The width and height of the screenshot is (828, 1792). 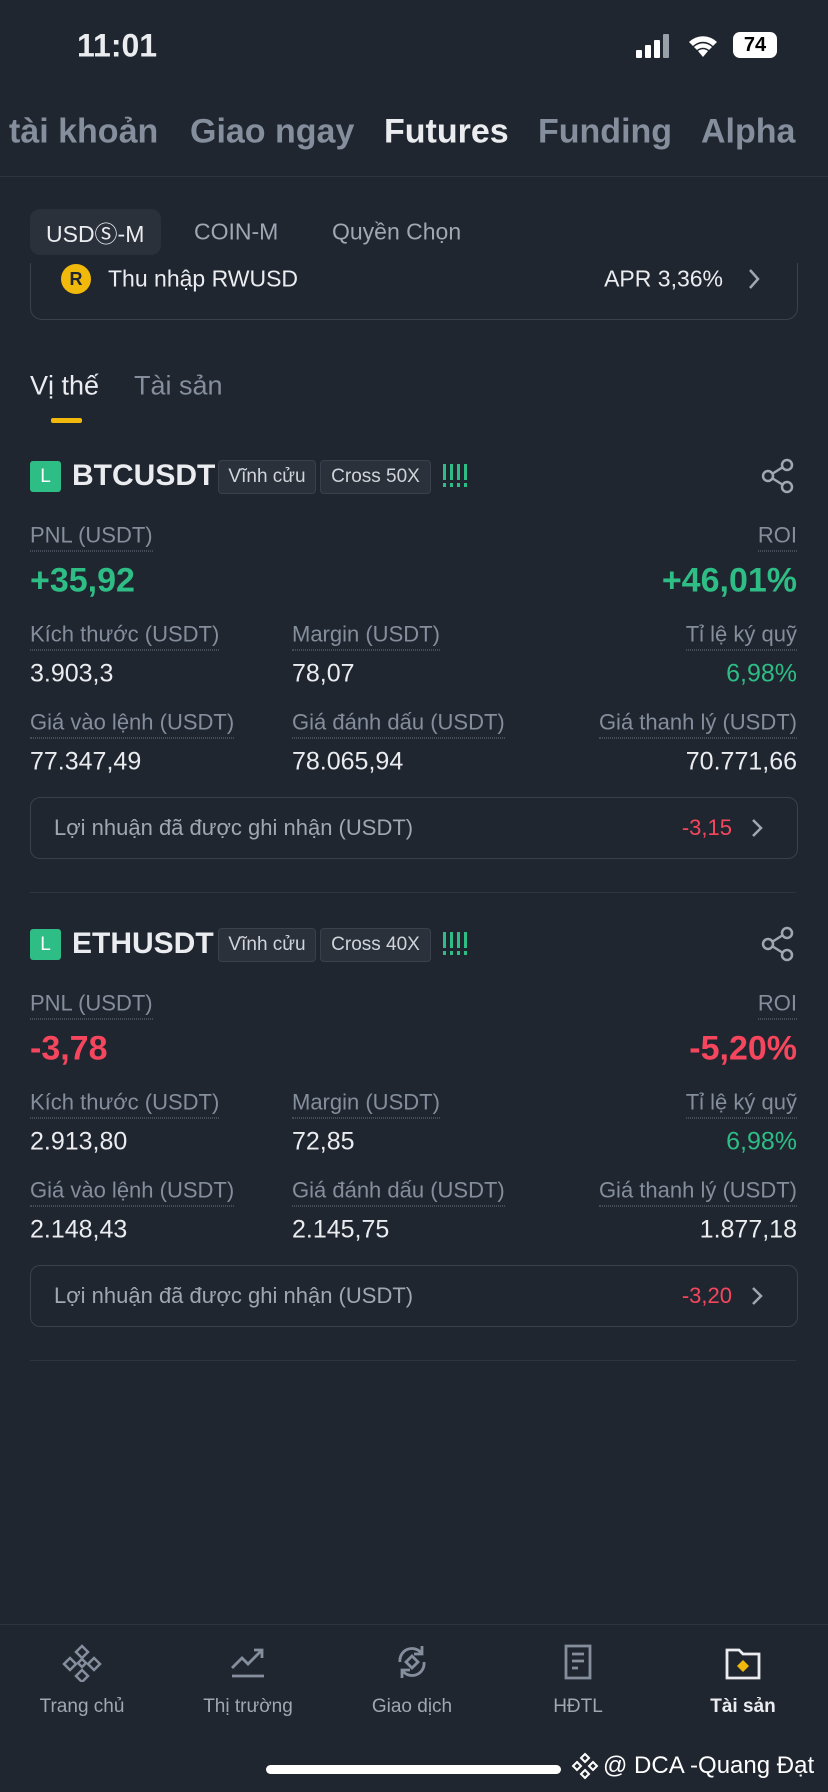 What do you see at coordinates (66, 420) in the screenshot?
I see `tab-underline` at bounding box center [66, 420].